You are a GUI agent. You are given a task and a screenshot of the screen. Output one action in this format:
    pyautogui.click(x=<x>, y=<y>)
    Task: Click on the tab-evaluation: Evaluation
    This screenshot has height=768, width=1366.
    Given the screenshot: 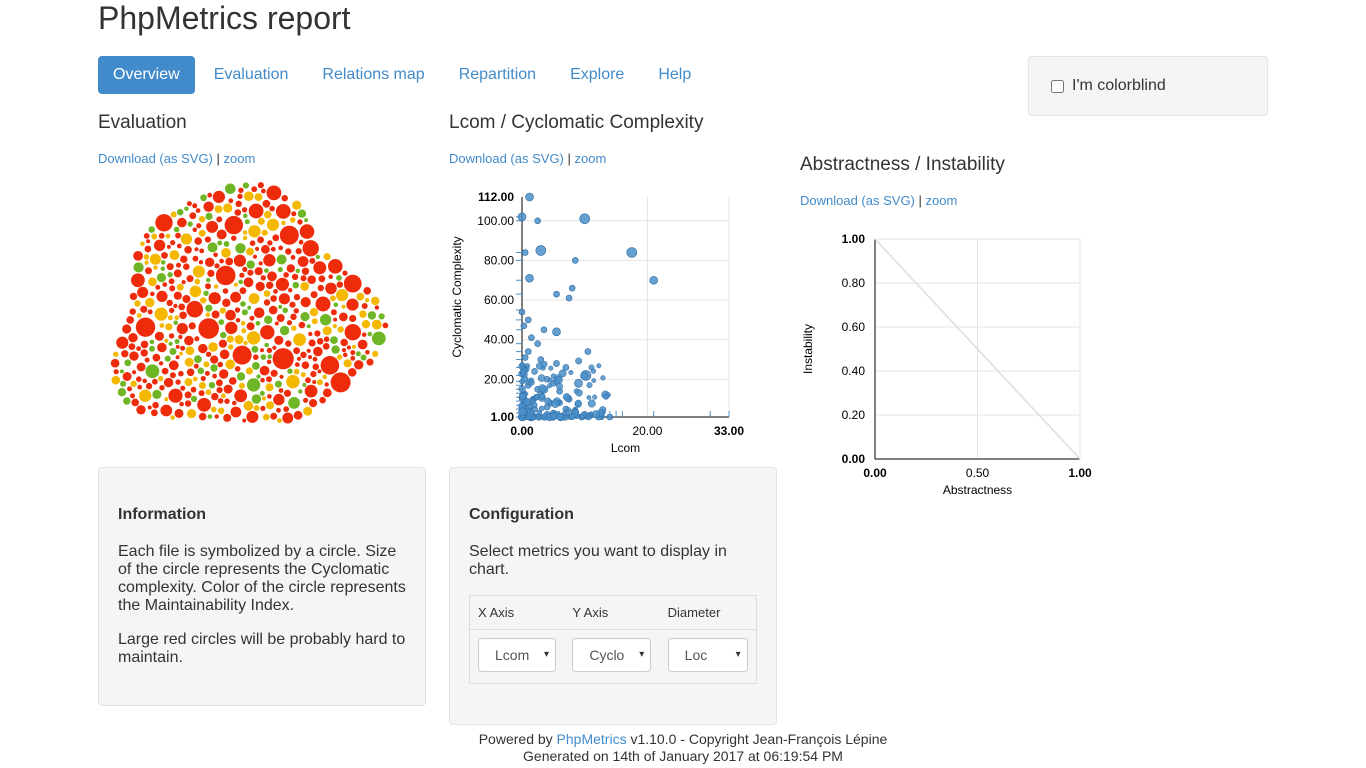 What is the action you would take?
    pyautogui.click(x=251, y=74)
    